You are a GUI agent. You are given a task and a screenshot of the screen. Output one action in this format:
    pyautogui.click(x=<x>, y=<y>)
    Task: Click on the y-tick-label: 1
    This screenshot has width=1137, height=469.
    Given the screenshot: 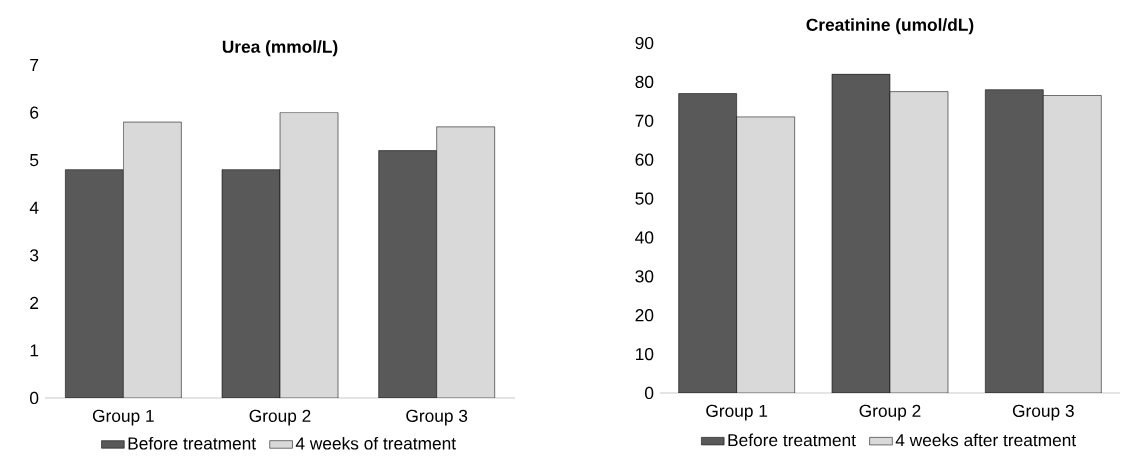 What is the action you would take?
    pyautogui.click(x=34, y=350)
    